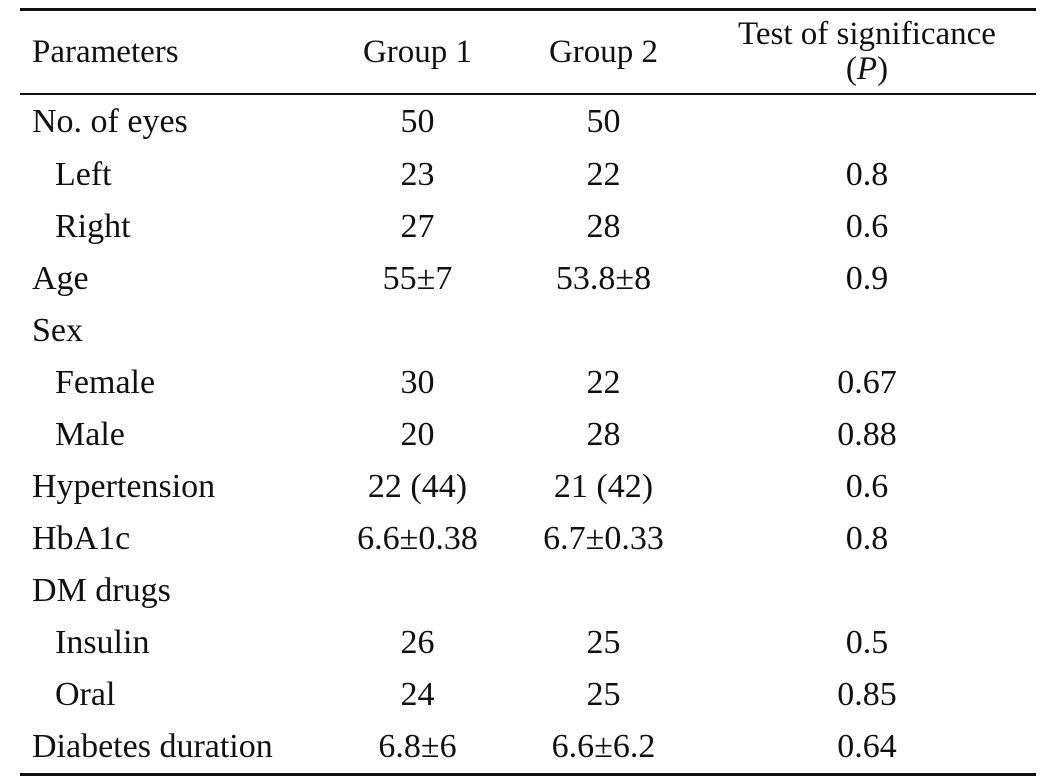  I want to click on group-2-value: 6.6±6.2, so click(603, 746).